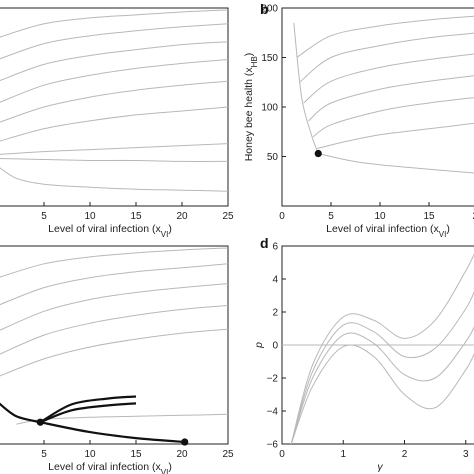 Image resolution: width=474 pixels, height=474 pixels. I want to click on y-axis-label: Honey bee health (xHB), so click(251, 107).